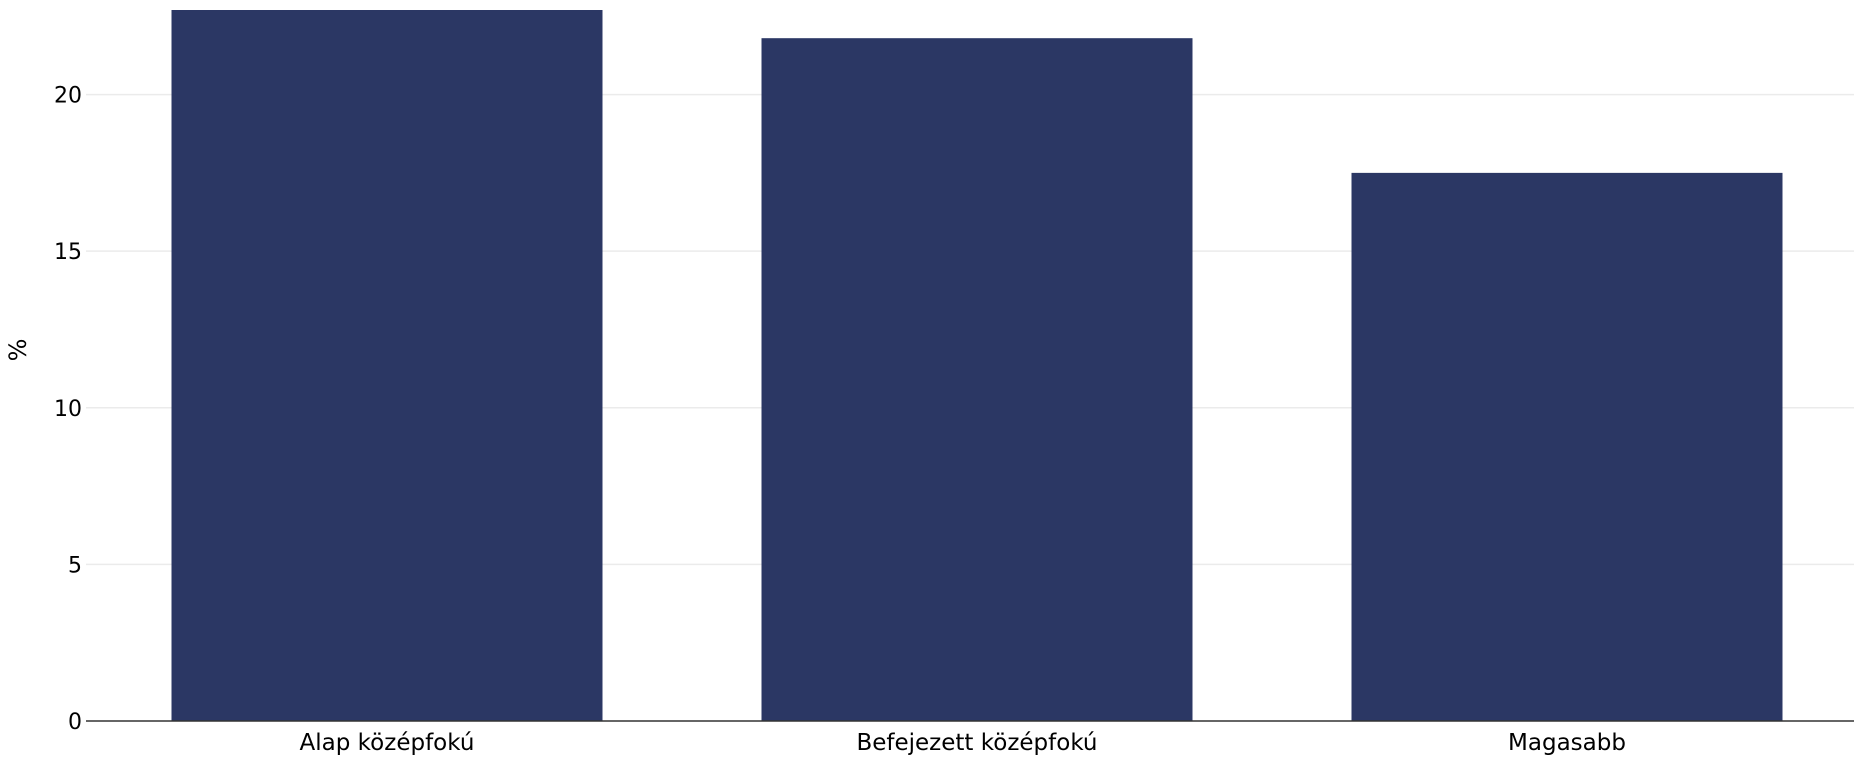  I want to click on y-tick-label: 10, so click(68, 409).